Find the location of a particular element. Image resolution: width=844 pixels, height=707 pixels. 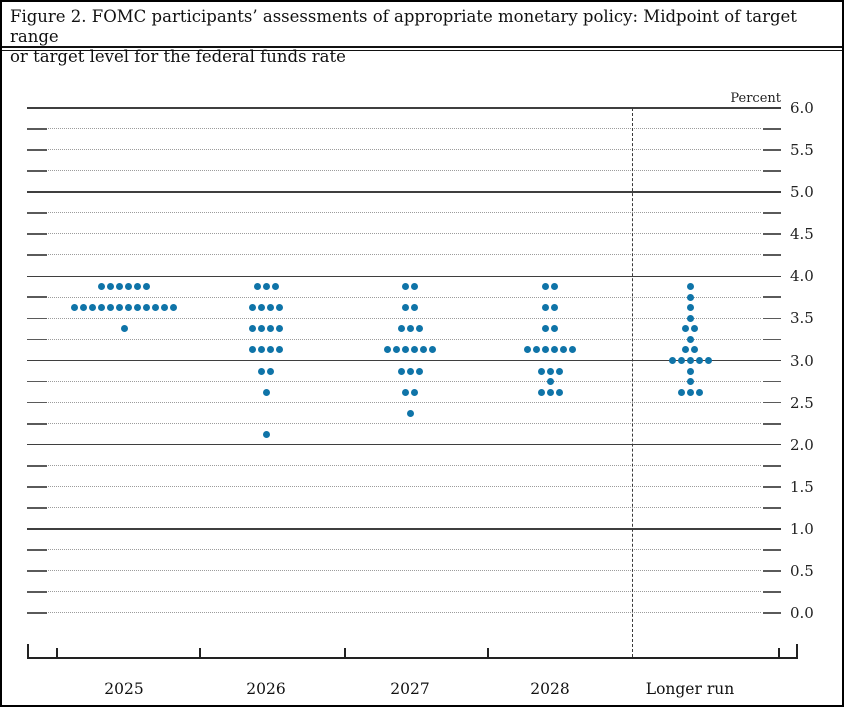

gridline-dotted-1.75 is located at coordinates (404, 465).